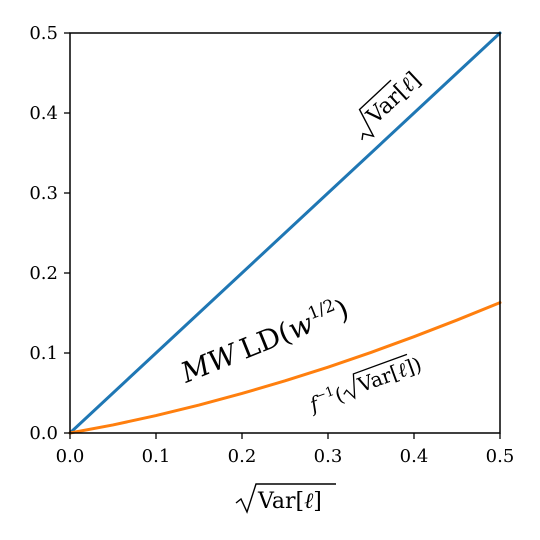  Describe the element at coordinates (392, 104) in the screenshot. I see `series-label-sqrt-var: Var[ℓ]` at that location.